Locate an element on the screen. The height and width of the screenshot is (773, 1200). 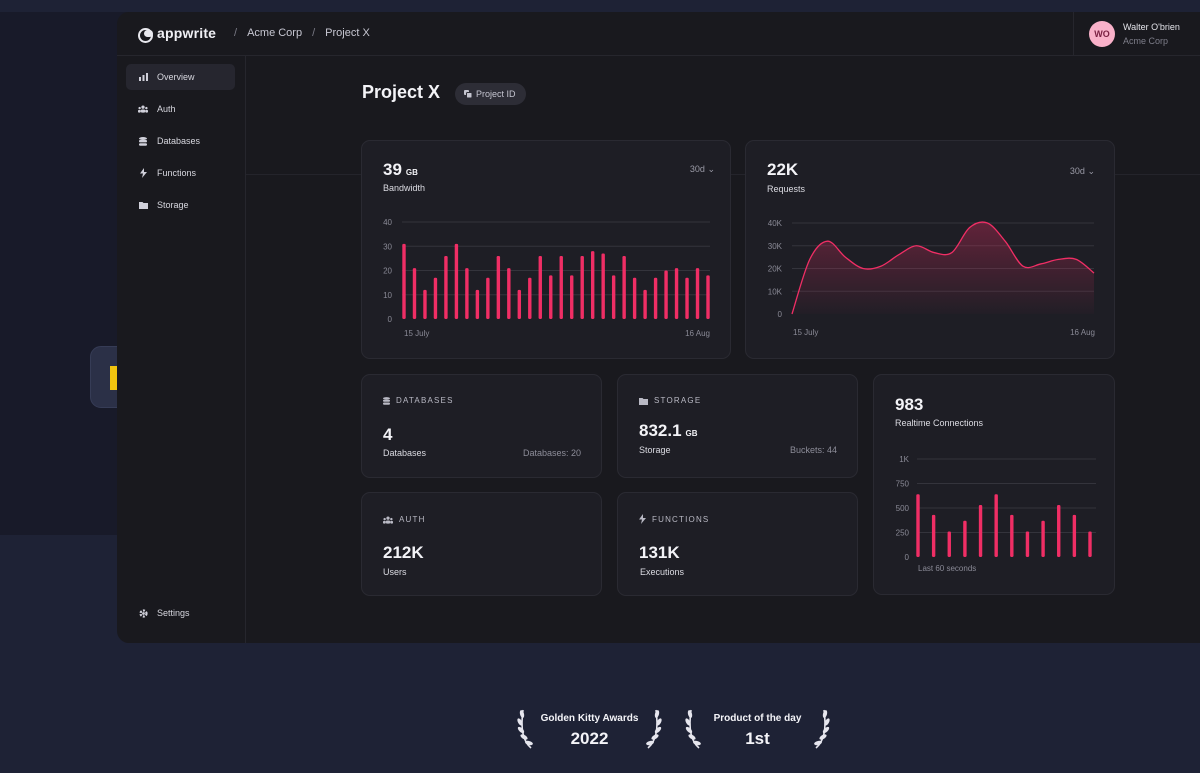
sidebar-item-auth: Auth is located at coordinates (180, 109).